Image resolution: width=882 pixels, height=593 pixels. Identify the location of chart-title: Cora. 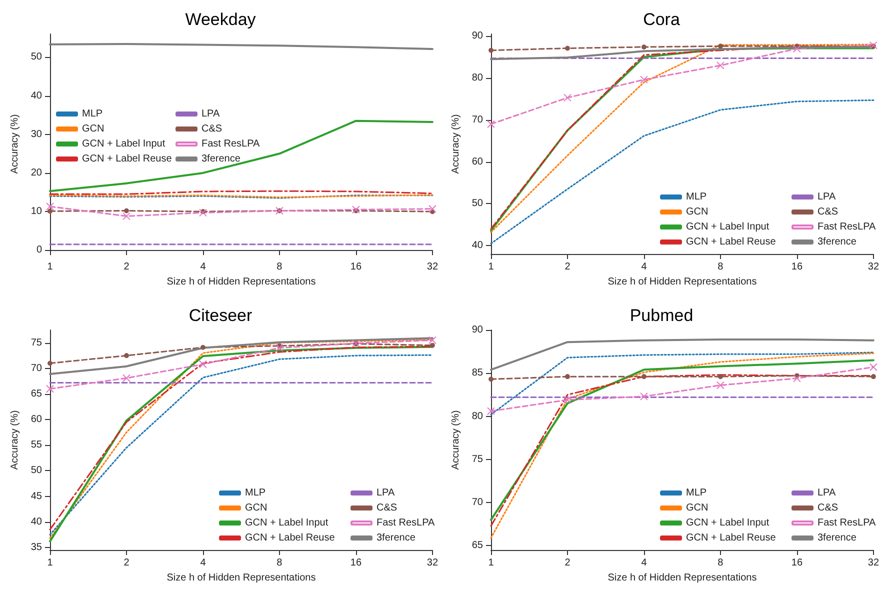
(661, 19).